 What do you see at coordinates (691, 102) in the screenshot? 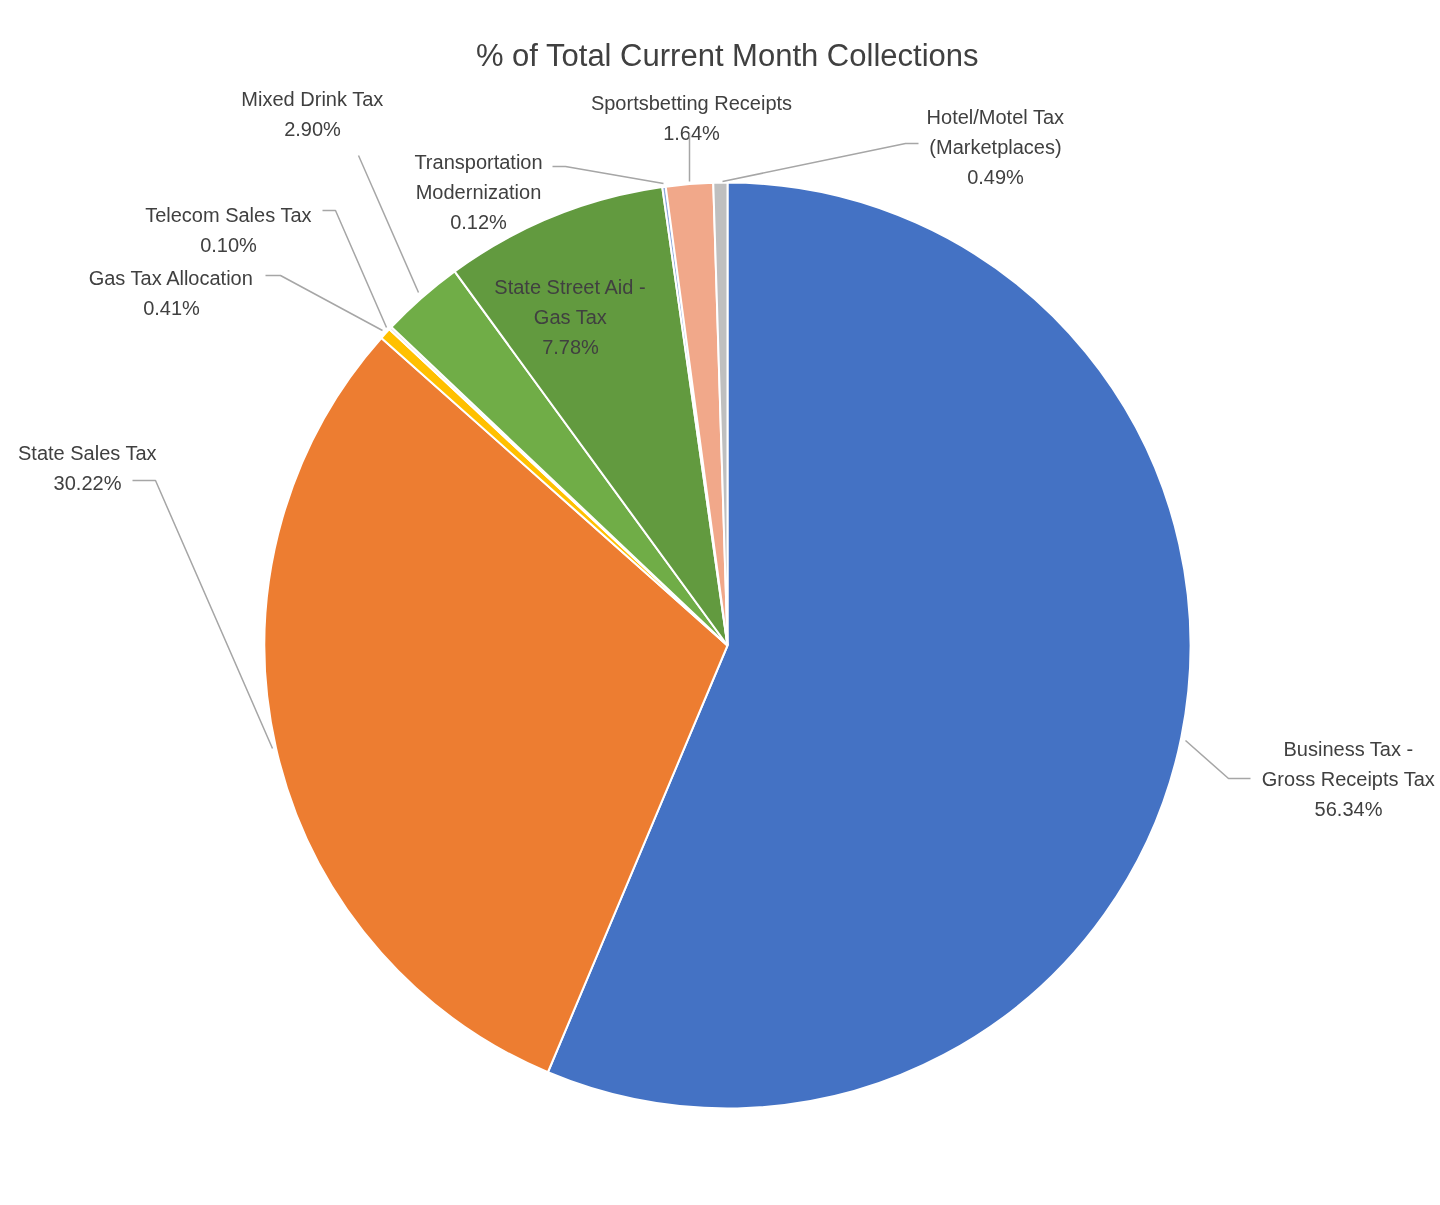
I see `slice-label: Sportsbetting Receipts` at bounding box center [691, 102].